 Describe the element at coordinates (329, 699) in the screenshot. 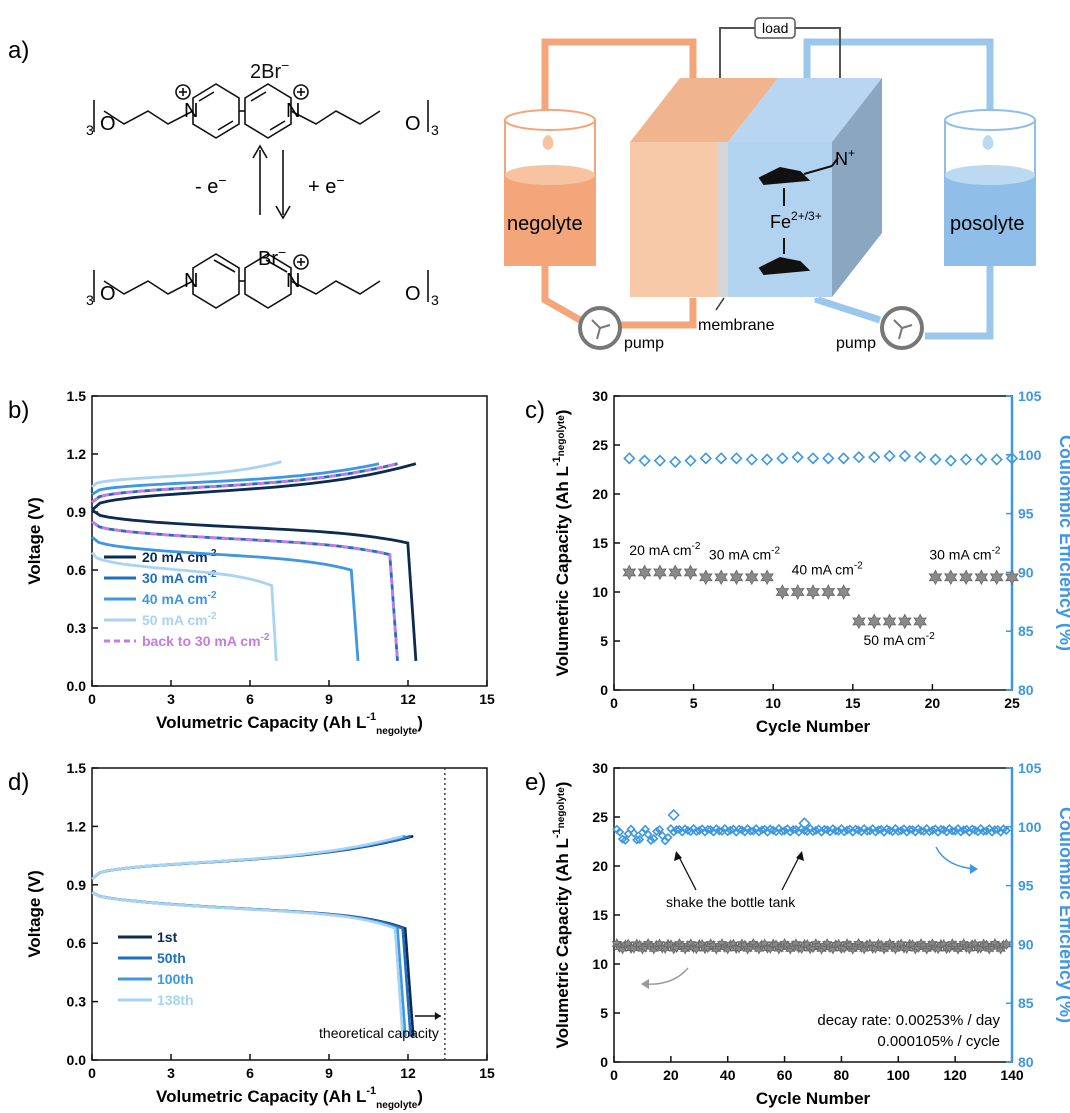

I see `x-tick-label: 9` at that location.